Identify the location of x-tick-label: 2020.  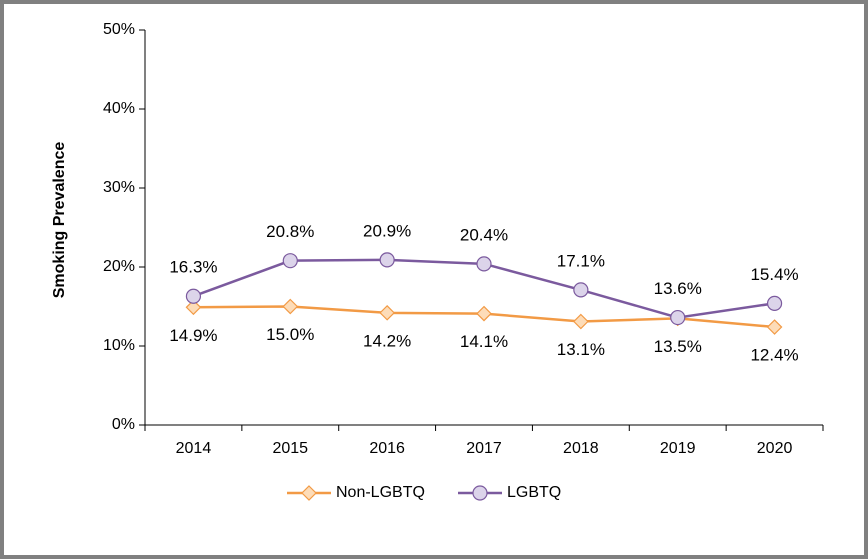
(775, 448).